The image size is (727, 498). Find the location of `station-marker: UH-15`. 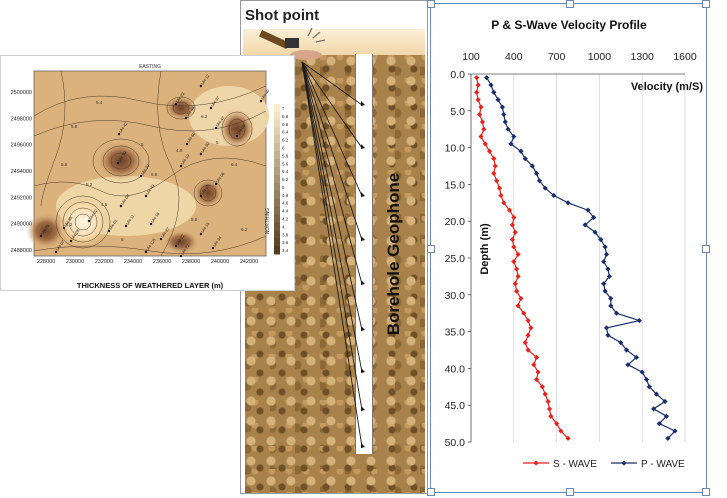

station-marker: UH-15 is located at coordinates (205, 228).